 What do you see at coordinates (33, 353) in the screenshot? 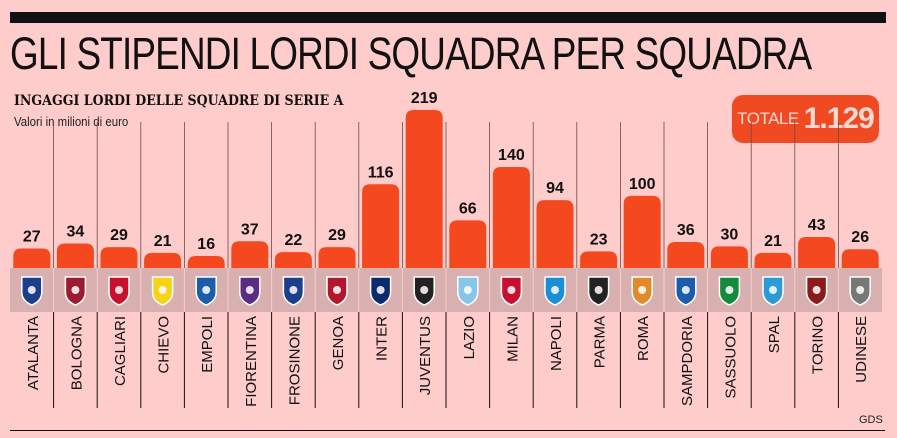
I see `category-label: ATALANTA` at bounding box center [33, 353].